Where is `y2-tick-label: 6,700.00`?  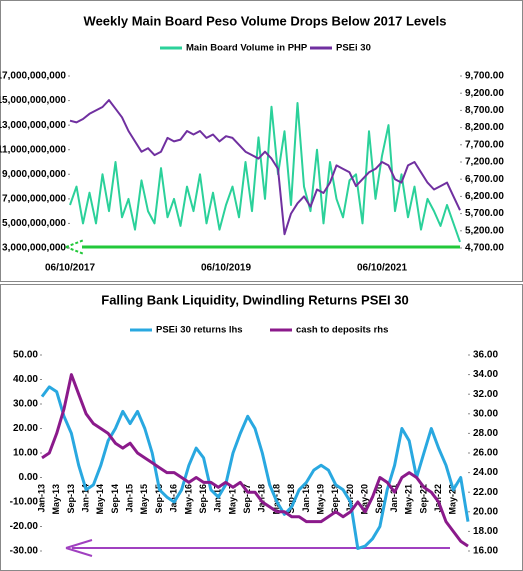
y2-tick-label: 6,700.00 is located at coordinates (484, 179).